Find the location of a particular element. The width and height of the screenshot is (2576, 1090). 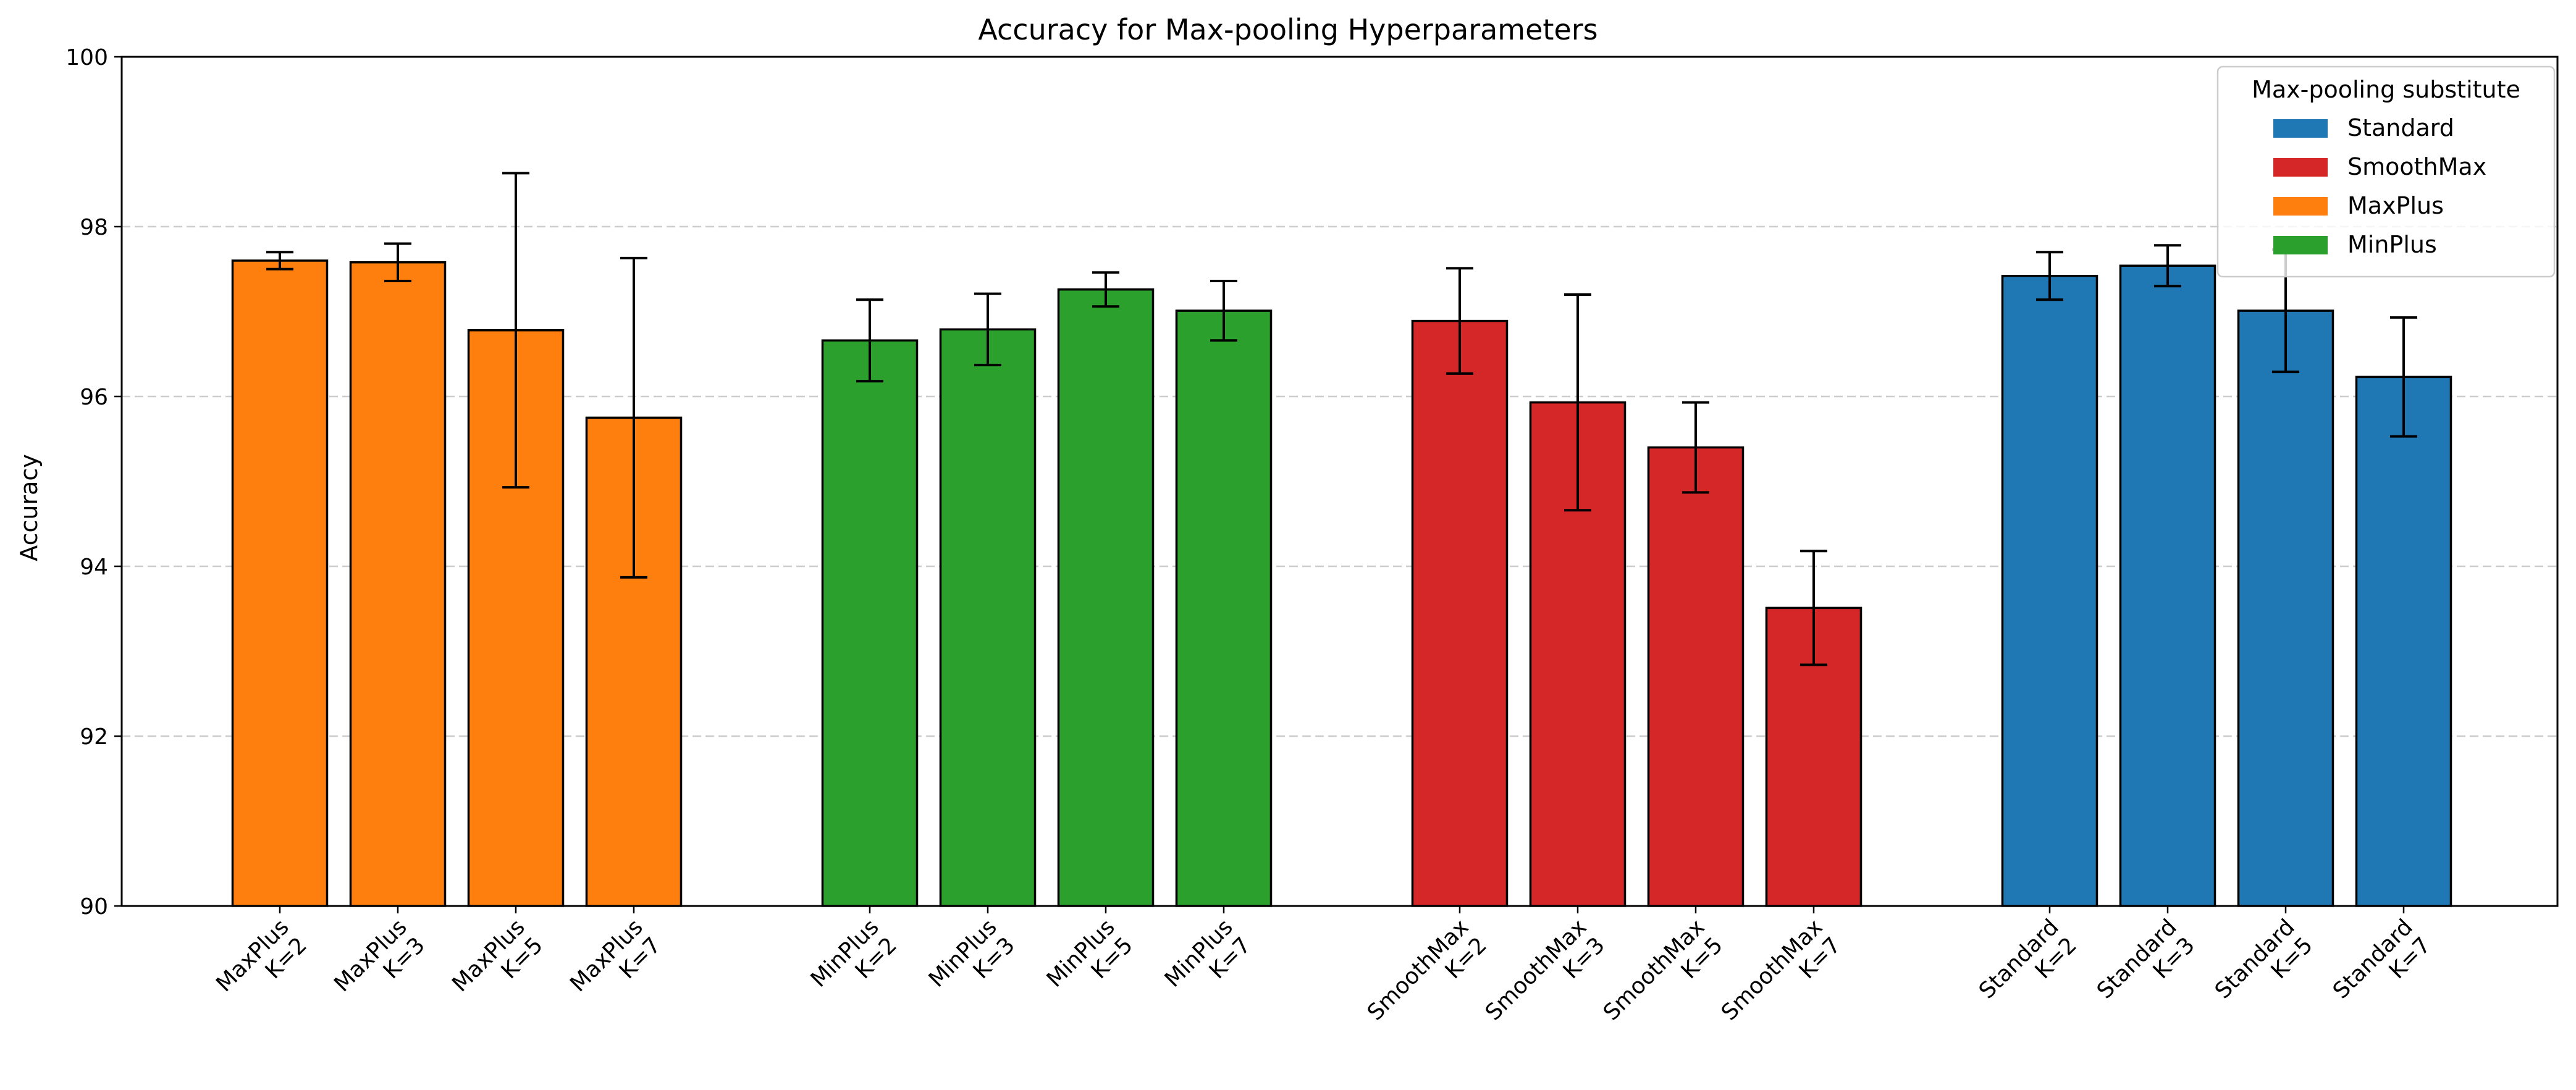

y-tick-label: 94 is located at coordinates (94, 567).